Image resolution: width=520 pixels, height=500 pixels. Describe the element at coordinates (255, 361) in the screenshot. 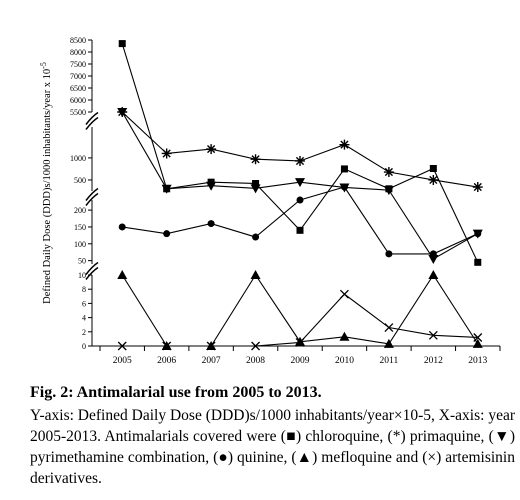

I see `x-tick-label: 2008` at that location.